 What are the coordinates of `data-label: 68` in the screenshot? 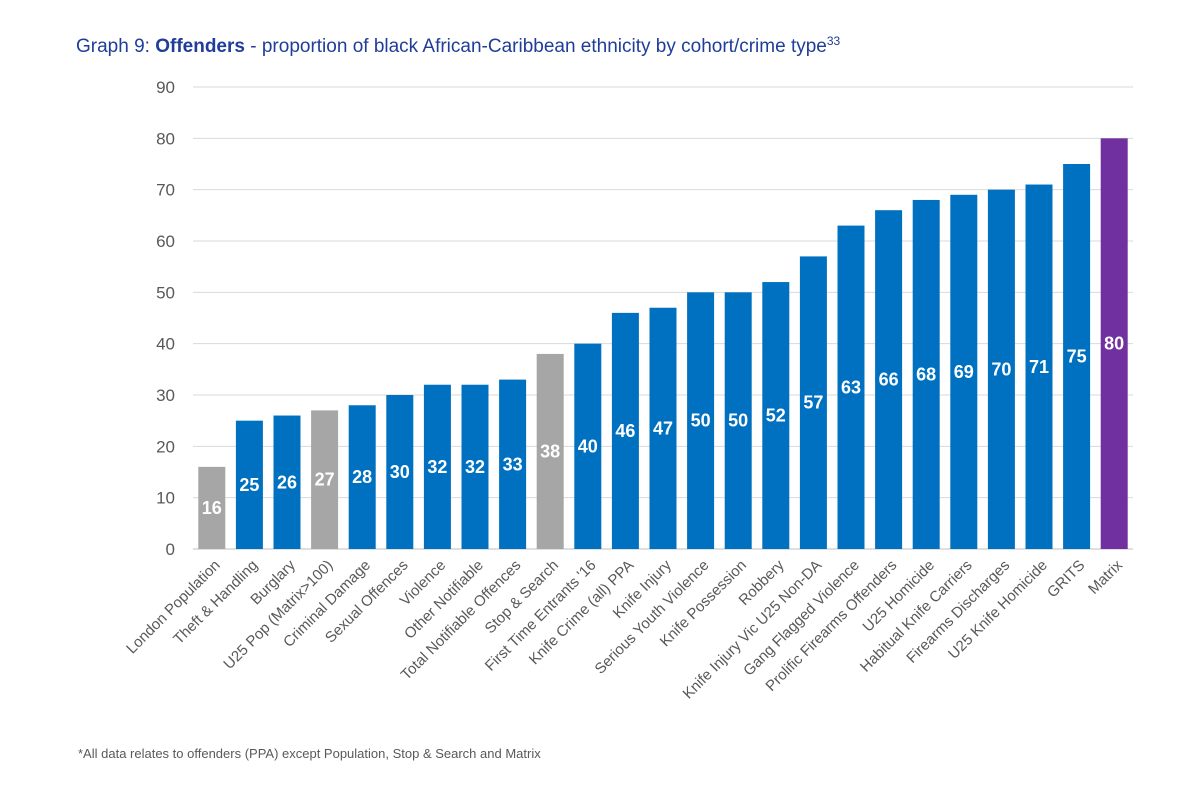 It's located at (926, 374).